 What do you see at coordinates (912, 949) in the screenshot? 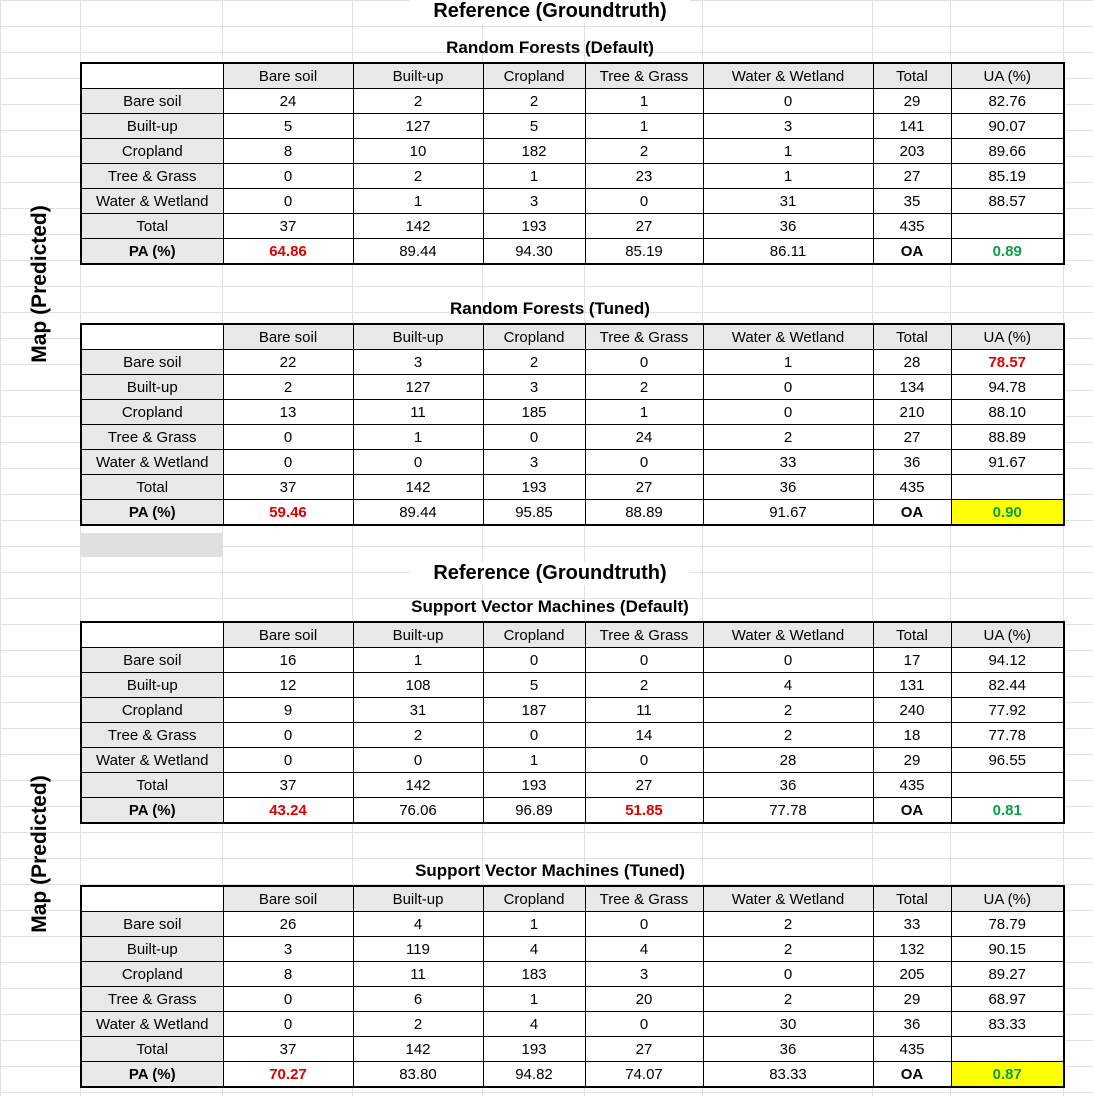
I see `data-cell: 132` at bounding box center [912, 949].